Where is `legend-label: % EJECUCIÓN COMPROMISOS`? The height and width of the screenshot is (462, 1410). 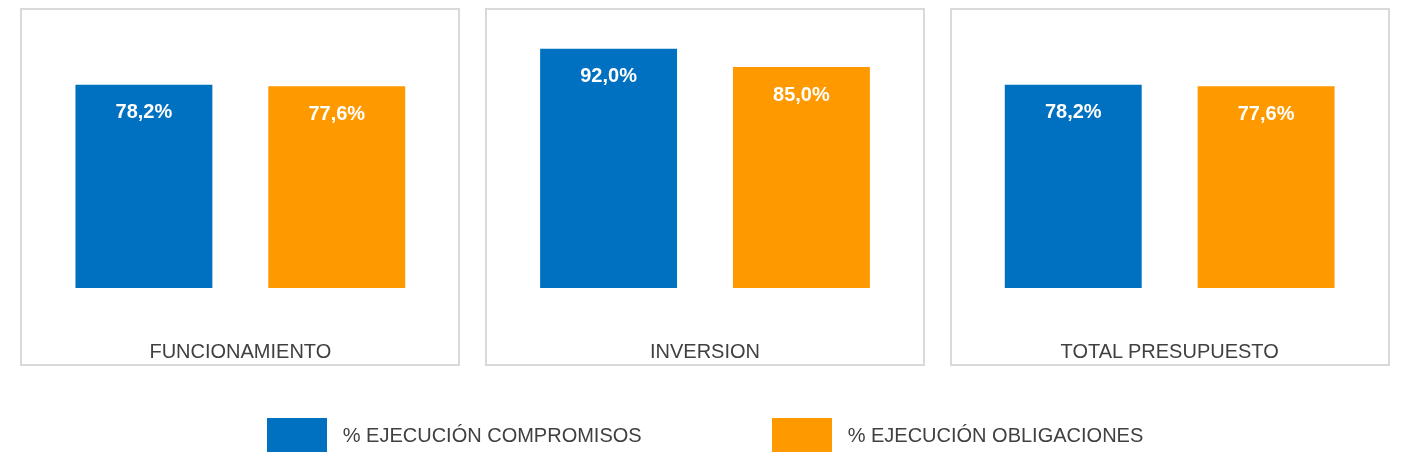
legend-label: % EJECUCIÓN COMPROMISOS is located at coordinates (492, 435).